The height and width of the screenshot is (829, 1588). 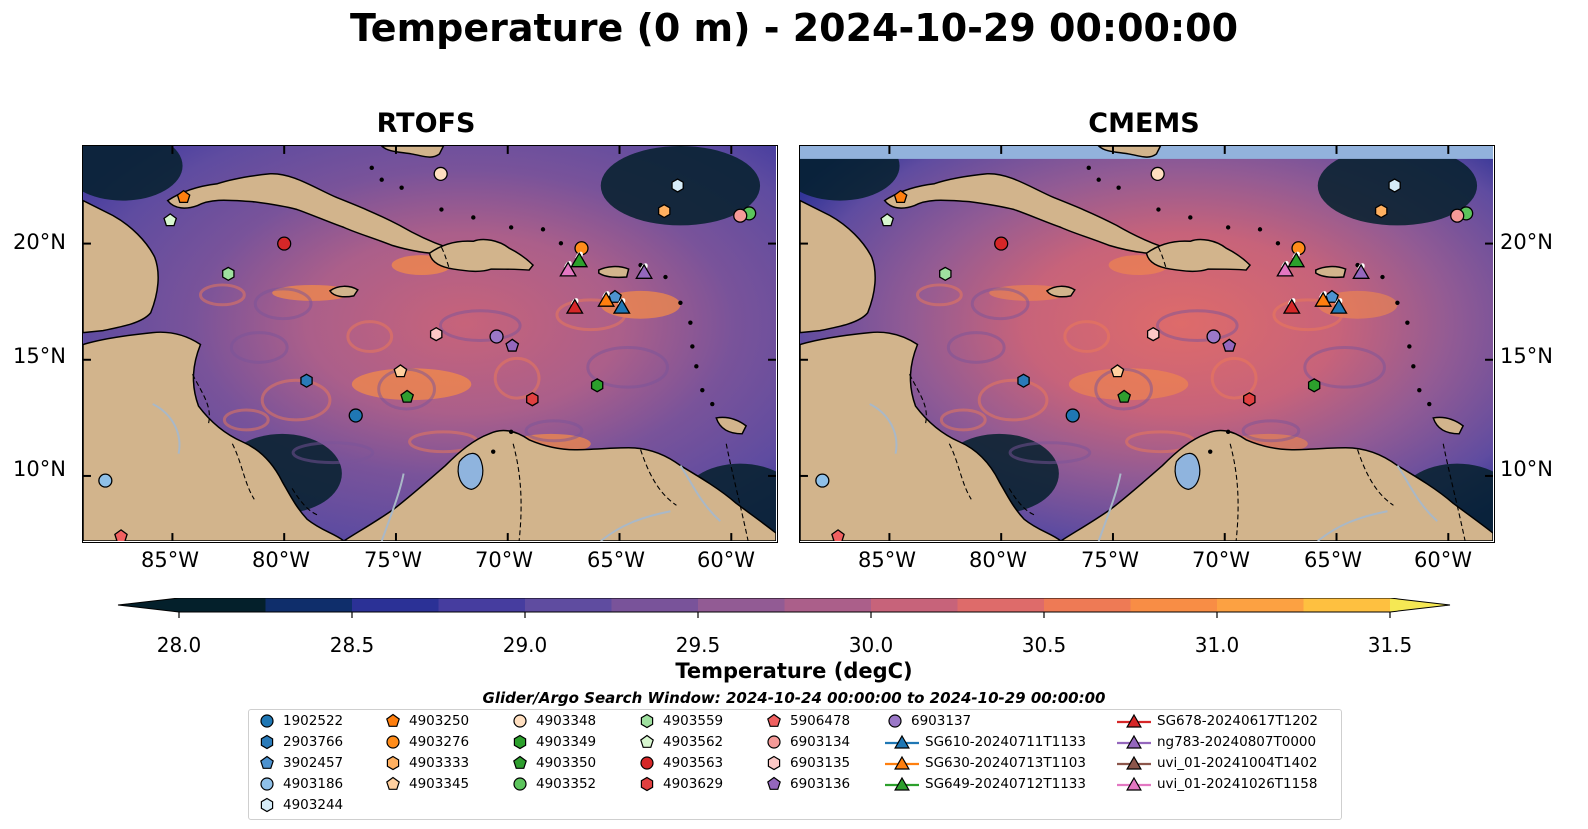 What do you see at coordinates (1291, 306) in the screenshot?
I see `glider-SG678-20240617T1202` at bounding box center [1291, 306].